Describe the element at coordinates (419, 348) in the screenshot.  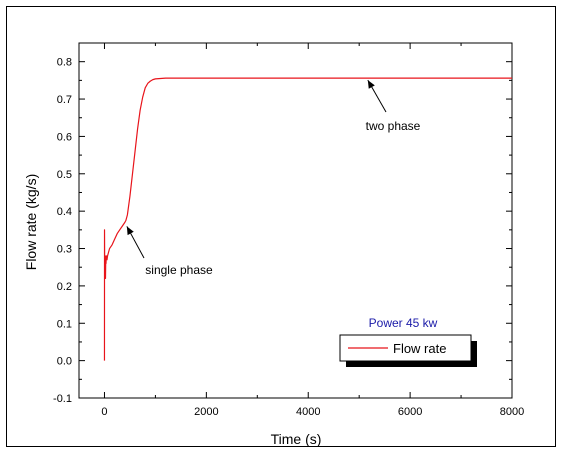
I see `legend-label: Flow rate` at that location.